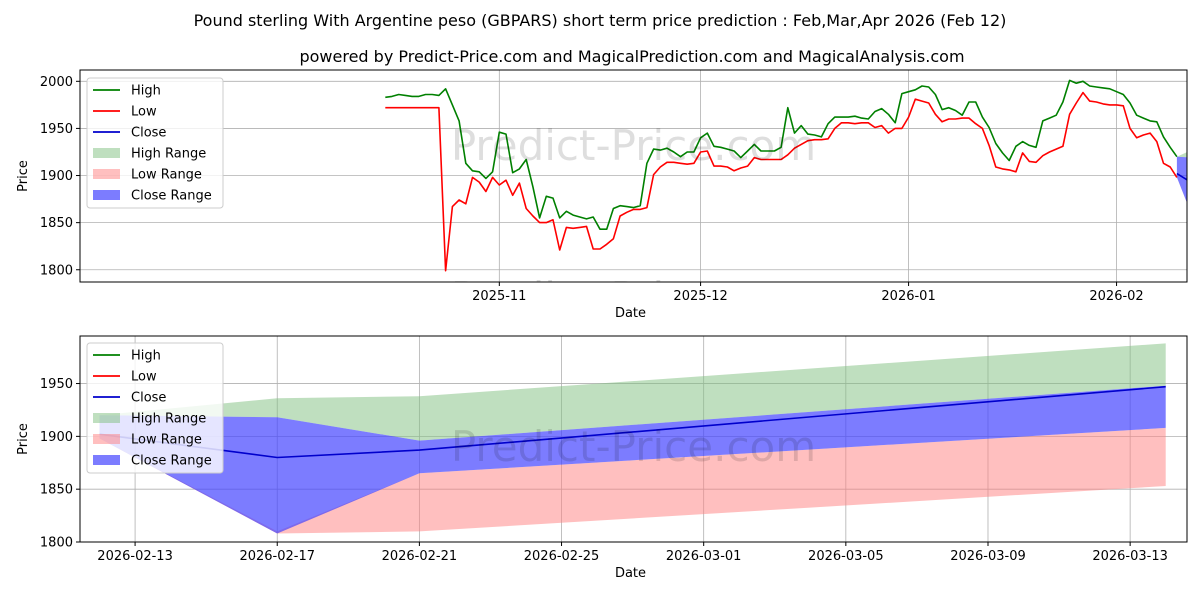  Describe the element at coordinates (700, 296) in the screenshot. I see `x-tick-label: 2025-12` at that location.